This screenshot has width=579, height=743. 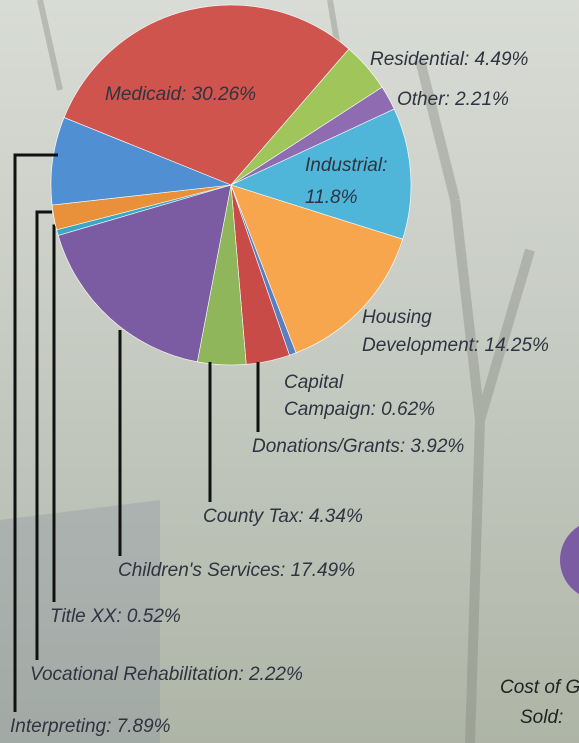 I want to click on slice-label: Capital, so click(x=314, y=382).